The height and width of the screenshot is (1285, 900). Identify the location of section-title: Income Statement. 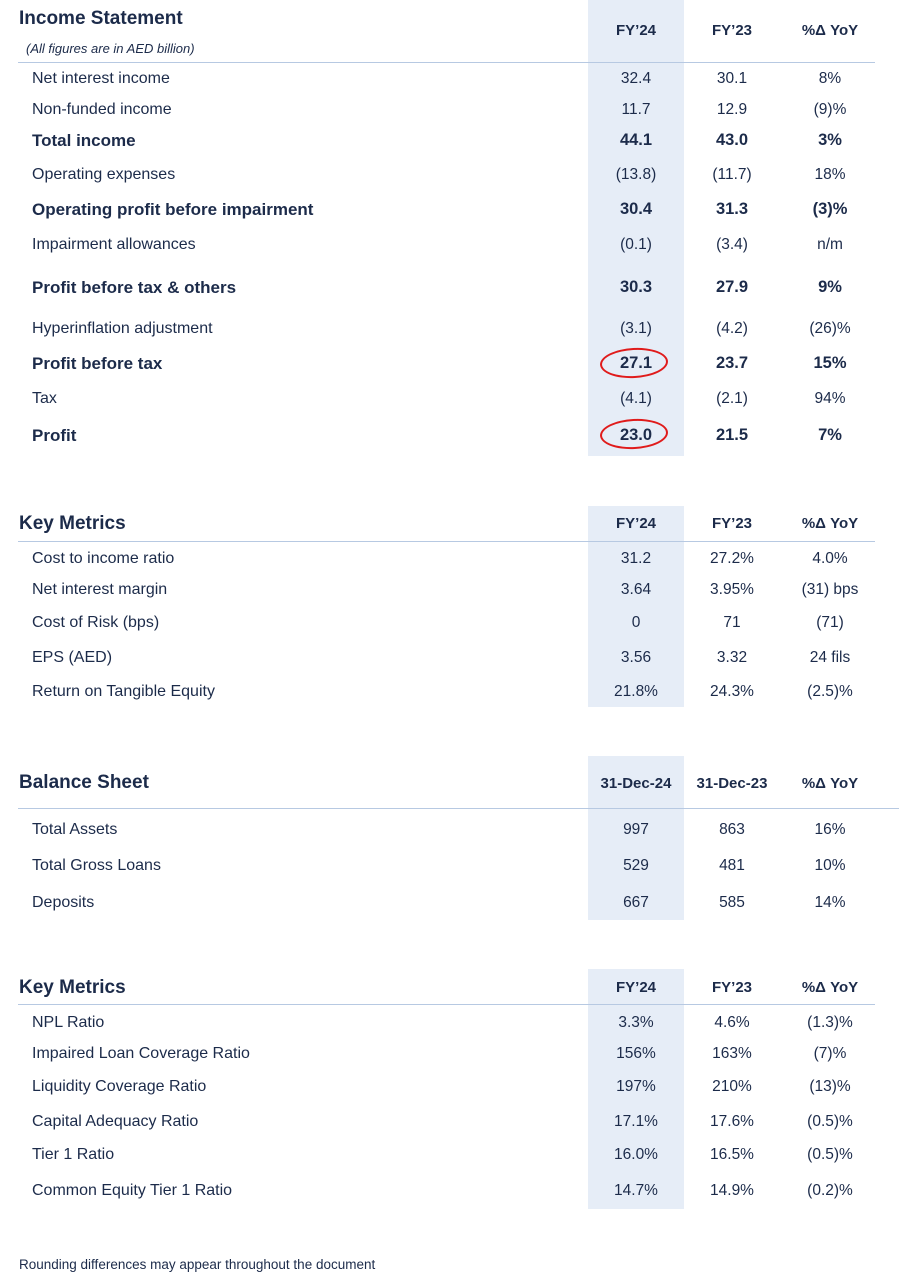
(101, 18).